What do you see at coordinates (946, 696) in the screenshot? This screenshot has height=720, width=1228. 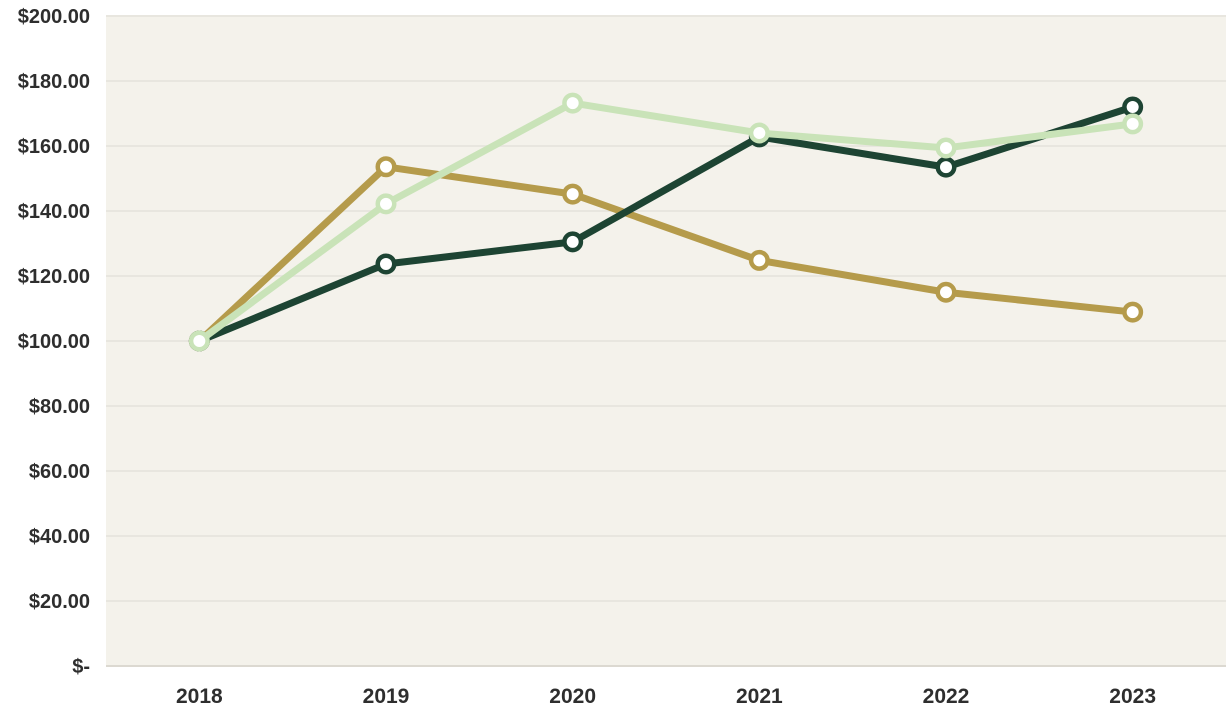 I see `x-tick-label: 2022` at bounding box center [946, 696].